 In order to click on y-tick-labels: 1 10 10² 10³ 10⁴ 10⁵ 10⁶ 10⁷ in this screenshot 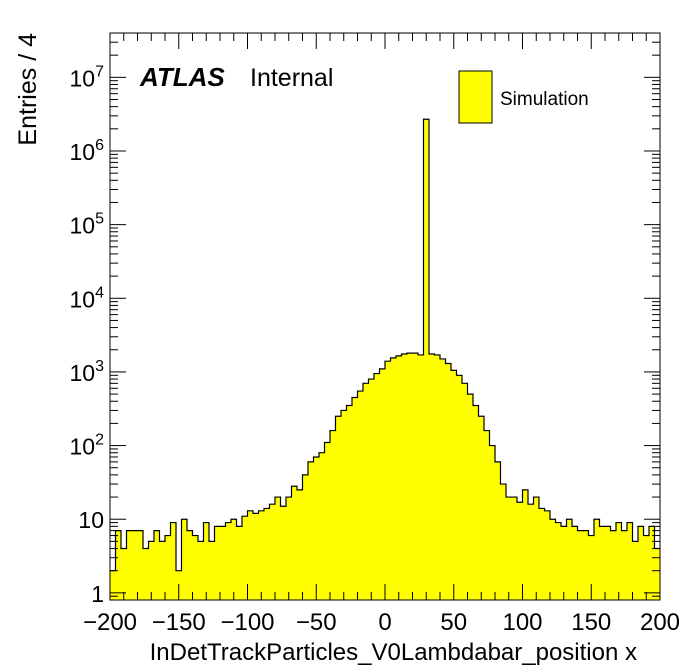, I will do `click(87, 335)`.